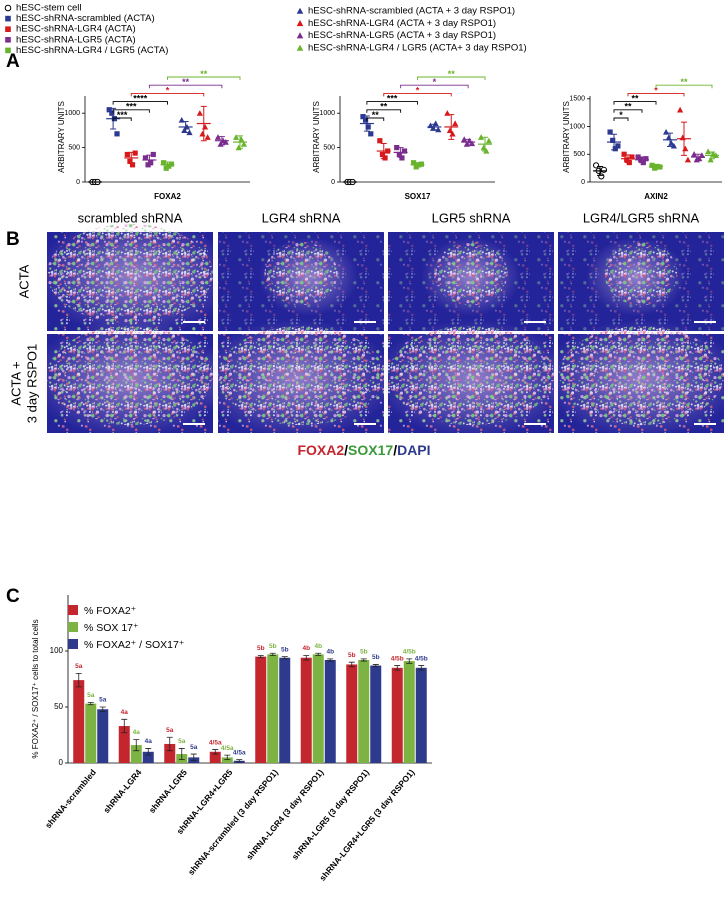  What do you see at coordinates (13, 596) in the screenshot?
I see `panel-letter: C` at bounding box center [13, 596].